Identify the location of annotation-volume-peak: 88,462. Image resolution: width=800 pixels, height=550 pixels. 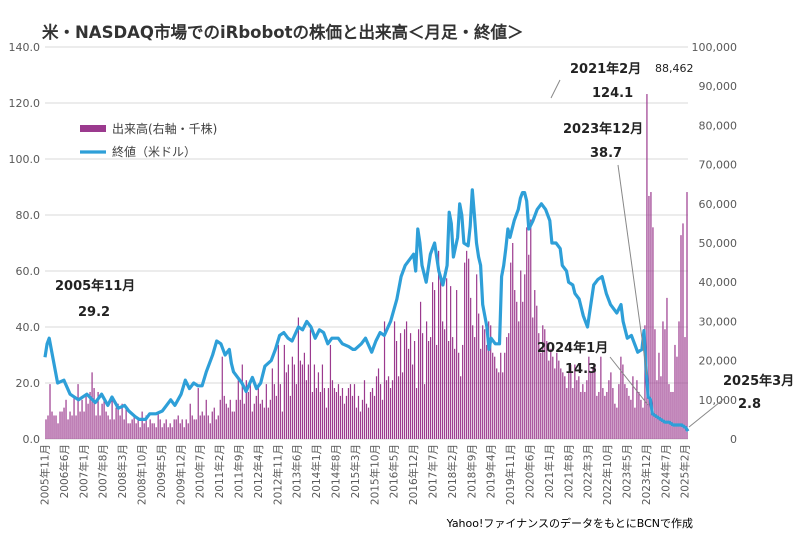
(674, 68).